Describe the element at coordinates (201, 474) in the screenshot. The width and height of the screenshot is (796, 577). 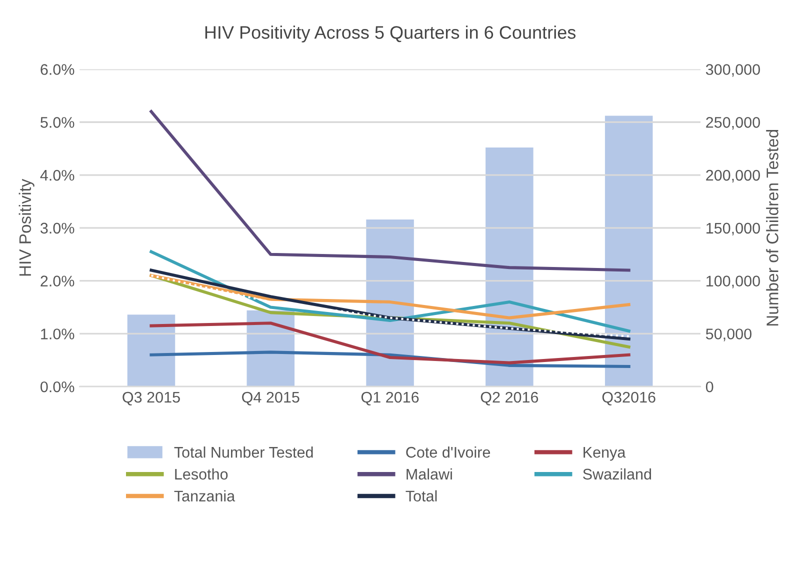
I see `legend-label: Lesotho` at that location.